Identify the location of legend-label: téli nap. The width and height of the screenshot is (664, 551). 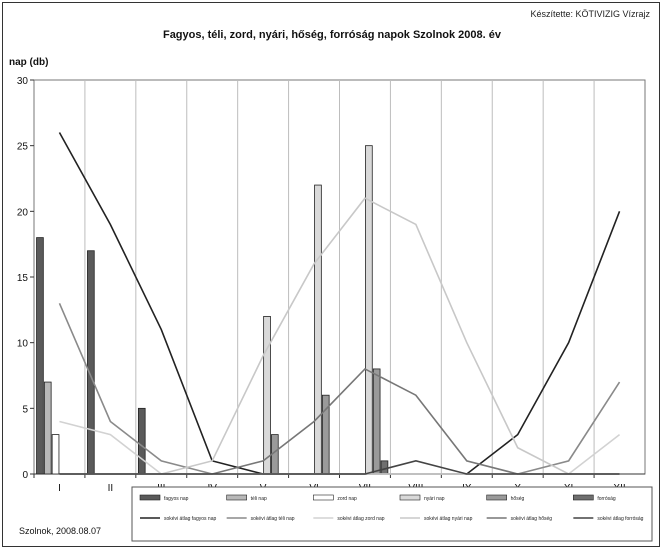
(259, 499).